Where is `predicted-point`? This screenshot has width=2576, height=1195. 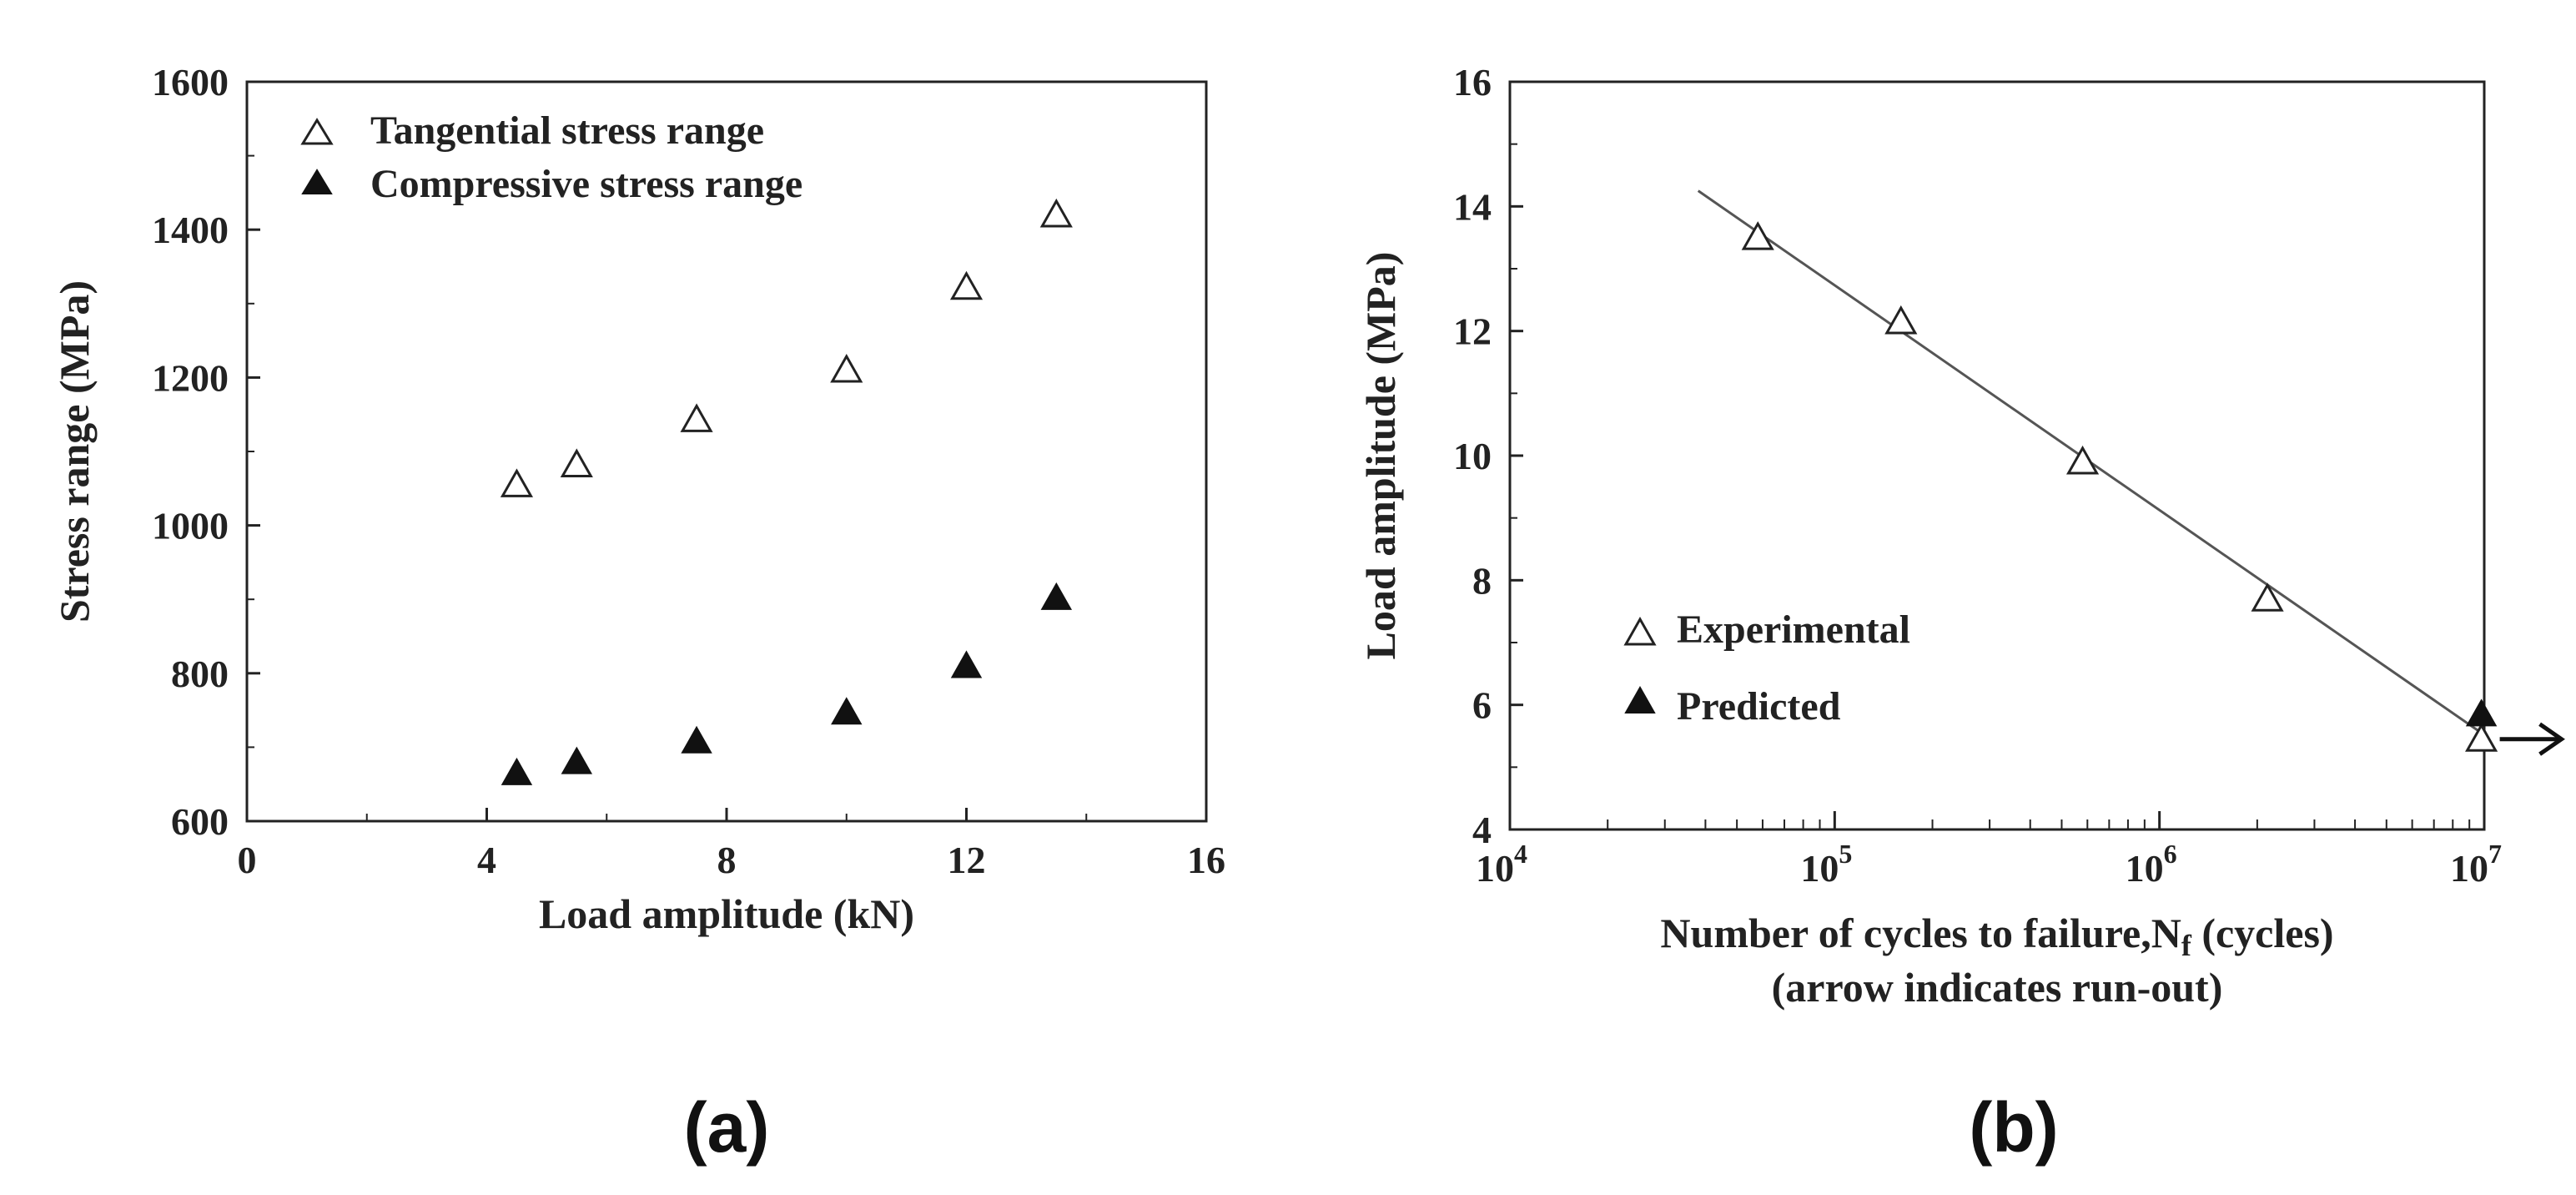
predicted-point is located at coordinates (2481, 712).